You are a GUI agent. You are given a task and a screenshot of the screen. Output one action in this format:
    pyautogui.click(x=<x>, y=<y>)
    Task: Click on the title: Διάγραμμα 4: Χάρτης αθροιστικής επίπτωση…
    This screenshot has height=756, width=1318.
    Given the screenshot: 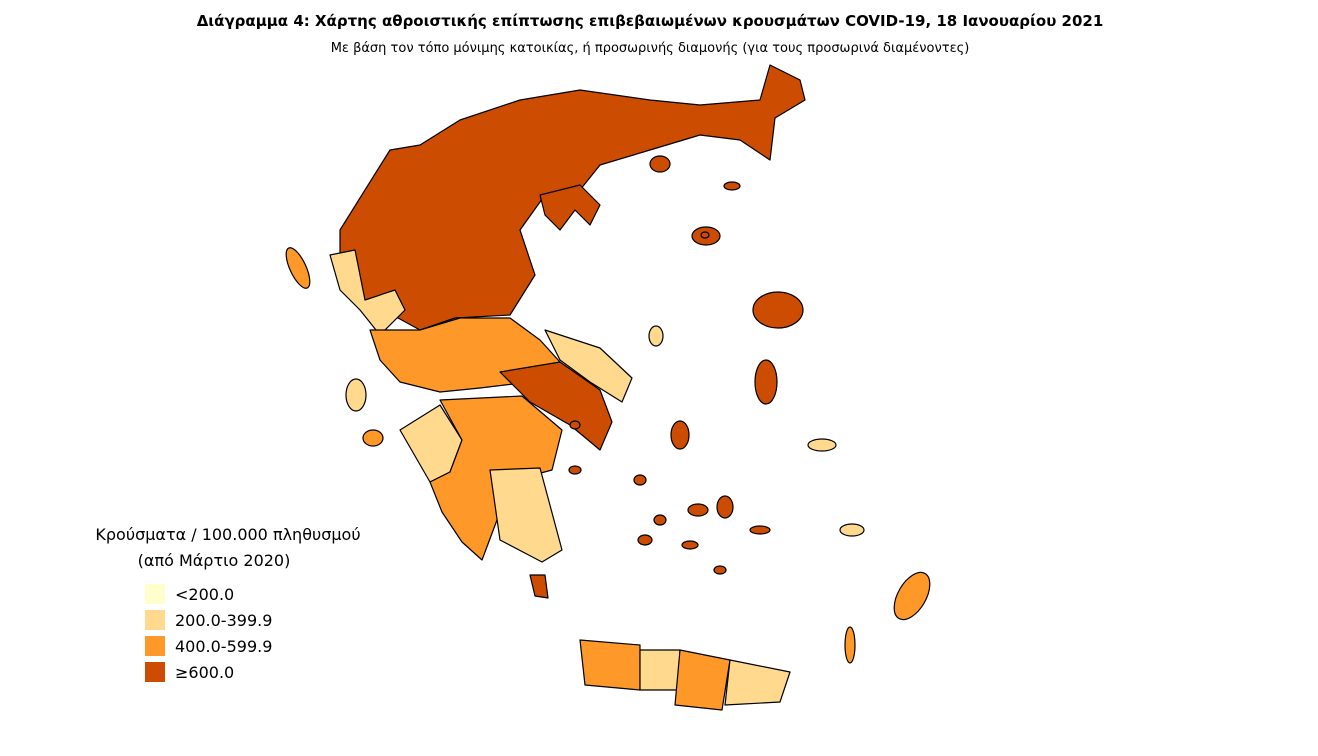 What is the action you would take?
    pyautogui.click(x=650, y=21)
    